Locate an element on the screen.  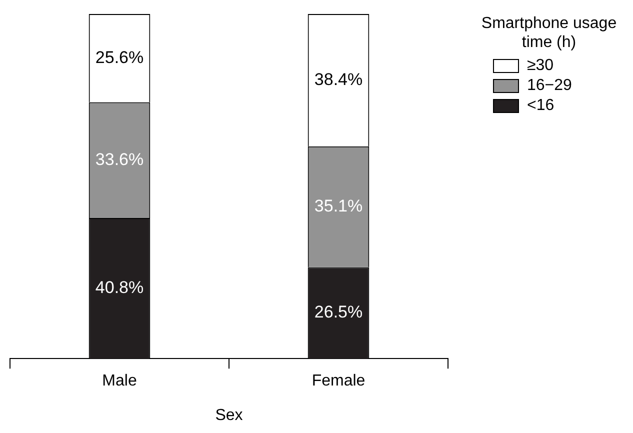
data-label: 40.8% is located at coordinates (119, 287).